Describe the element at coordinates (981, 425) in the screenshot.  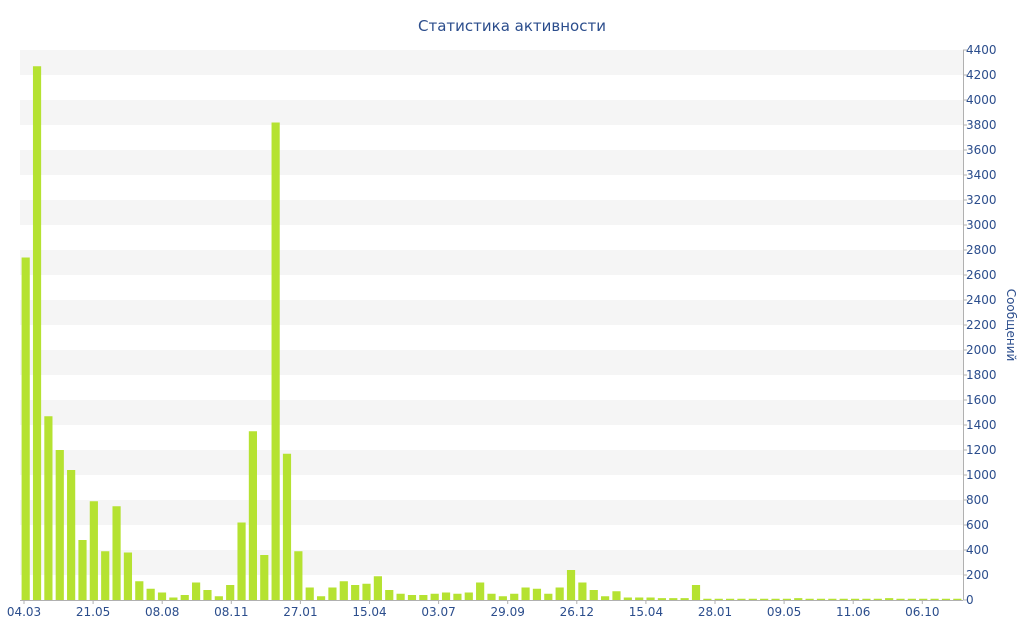
I see `y-tick-label: 1400` at that location.